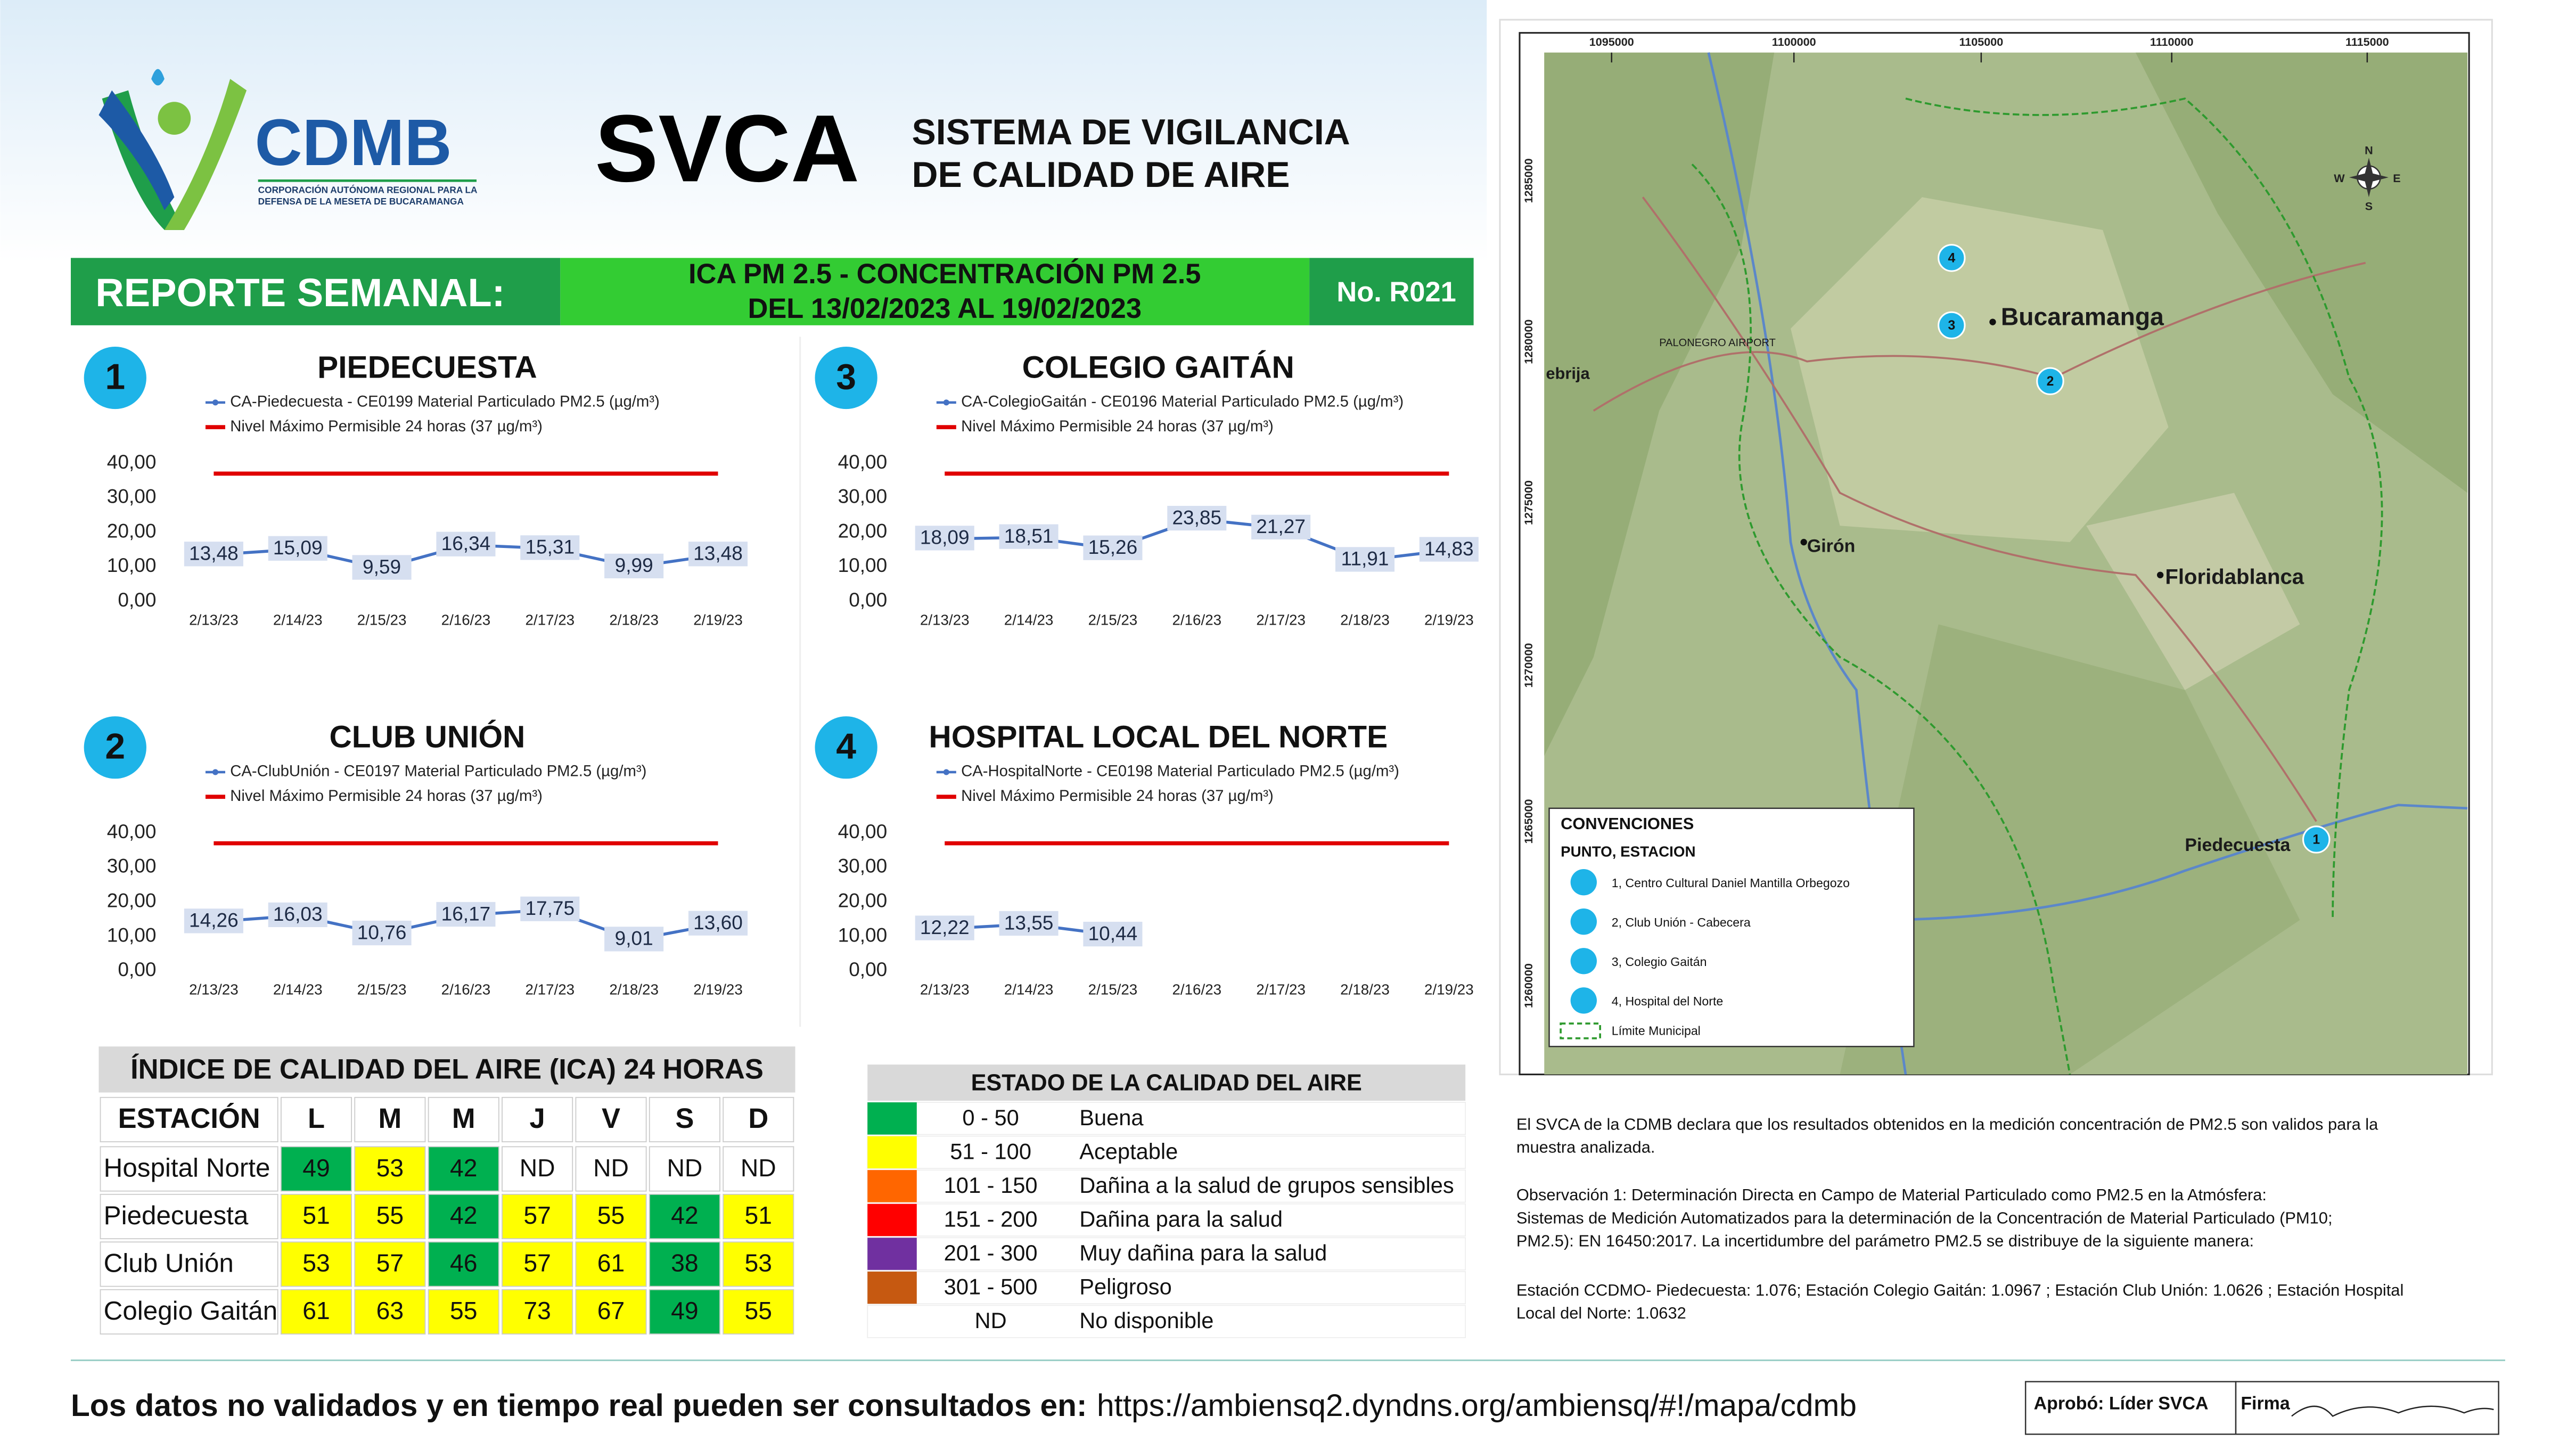 The width and height of the screenshot is (2576, 1449). I want to click on ica-header: S, so click(684, 1118).